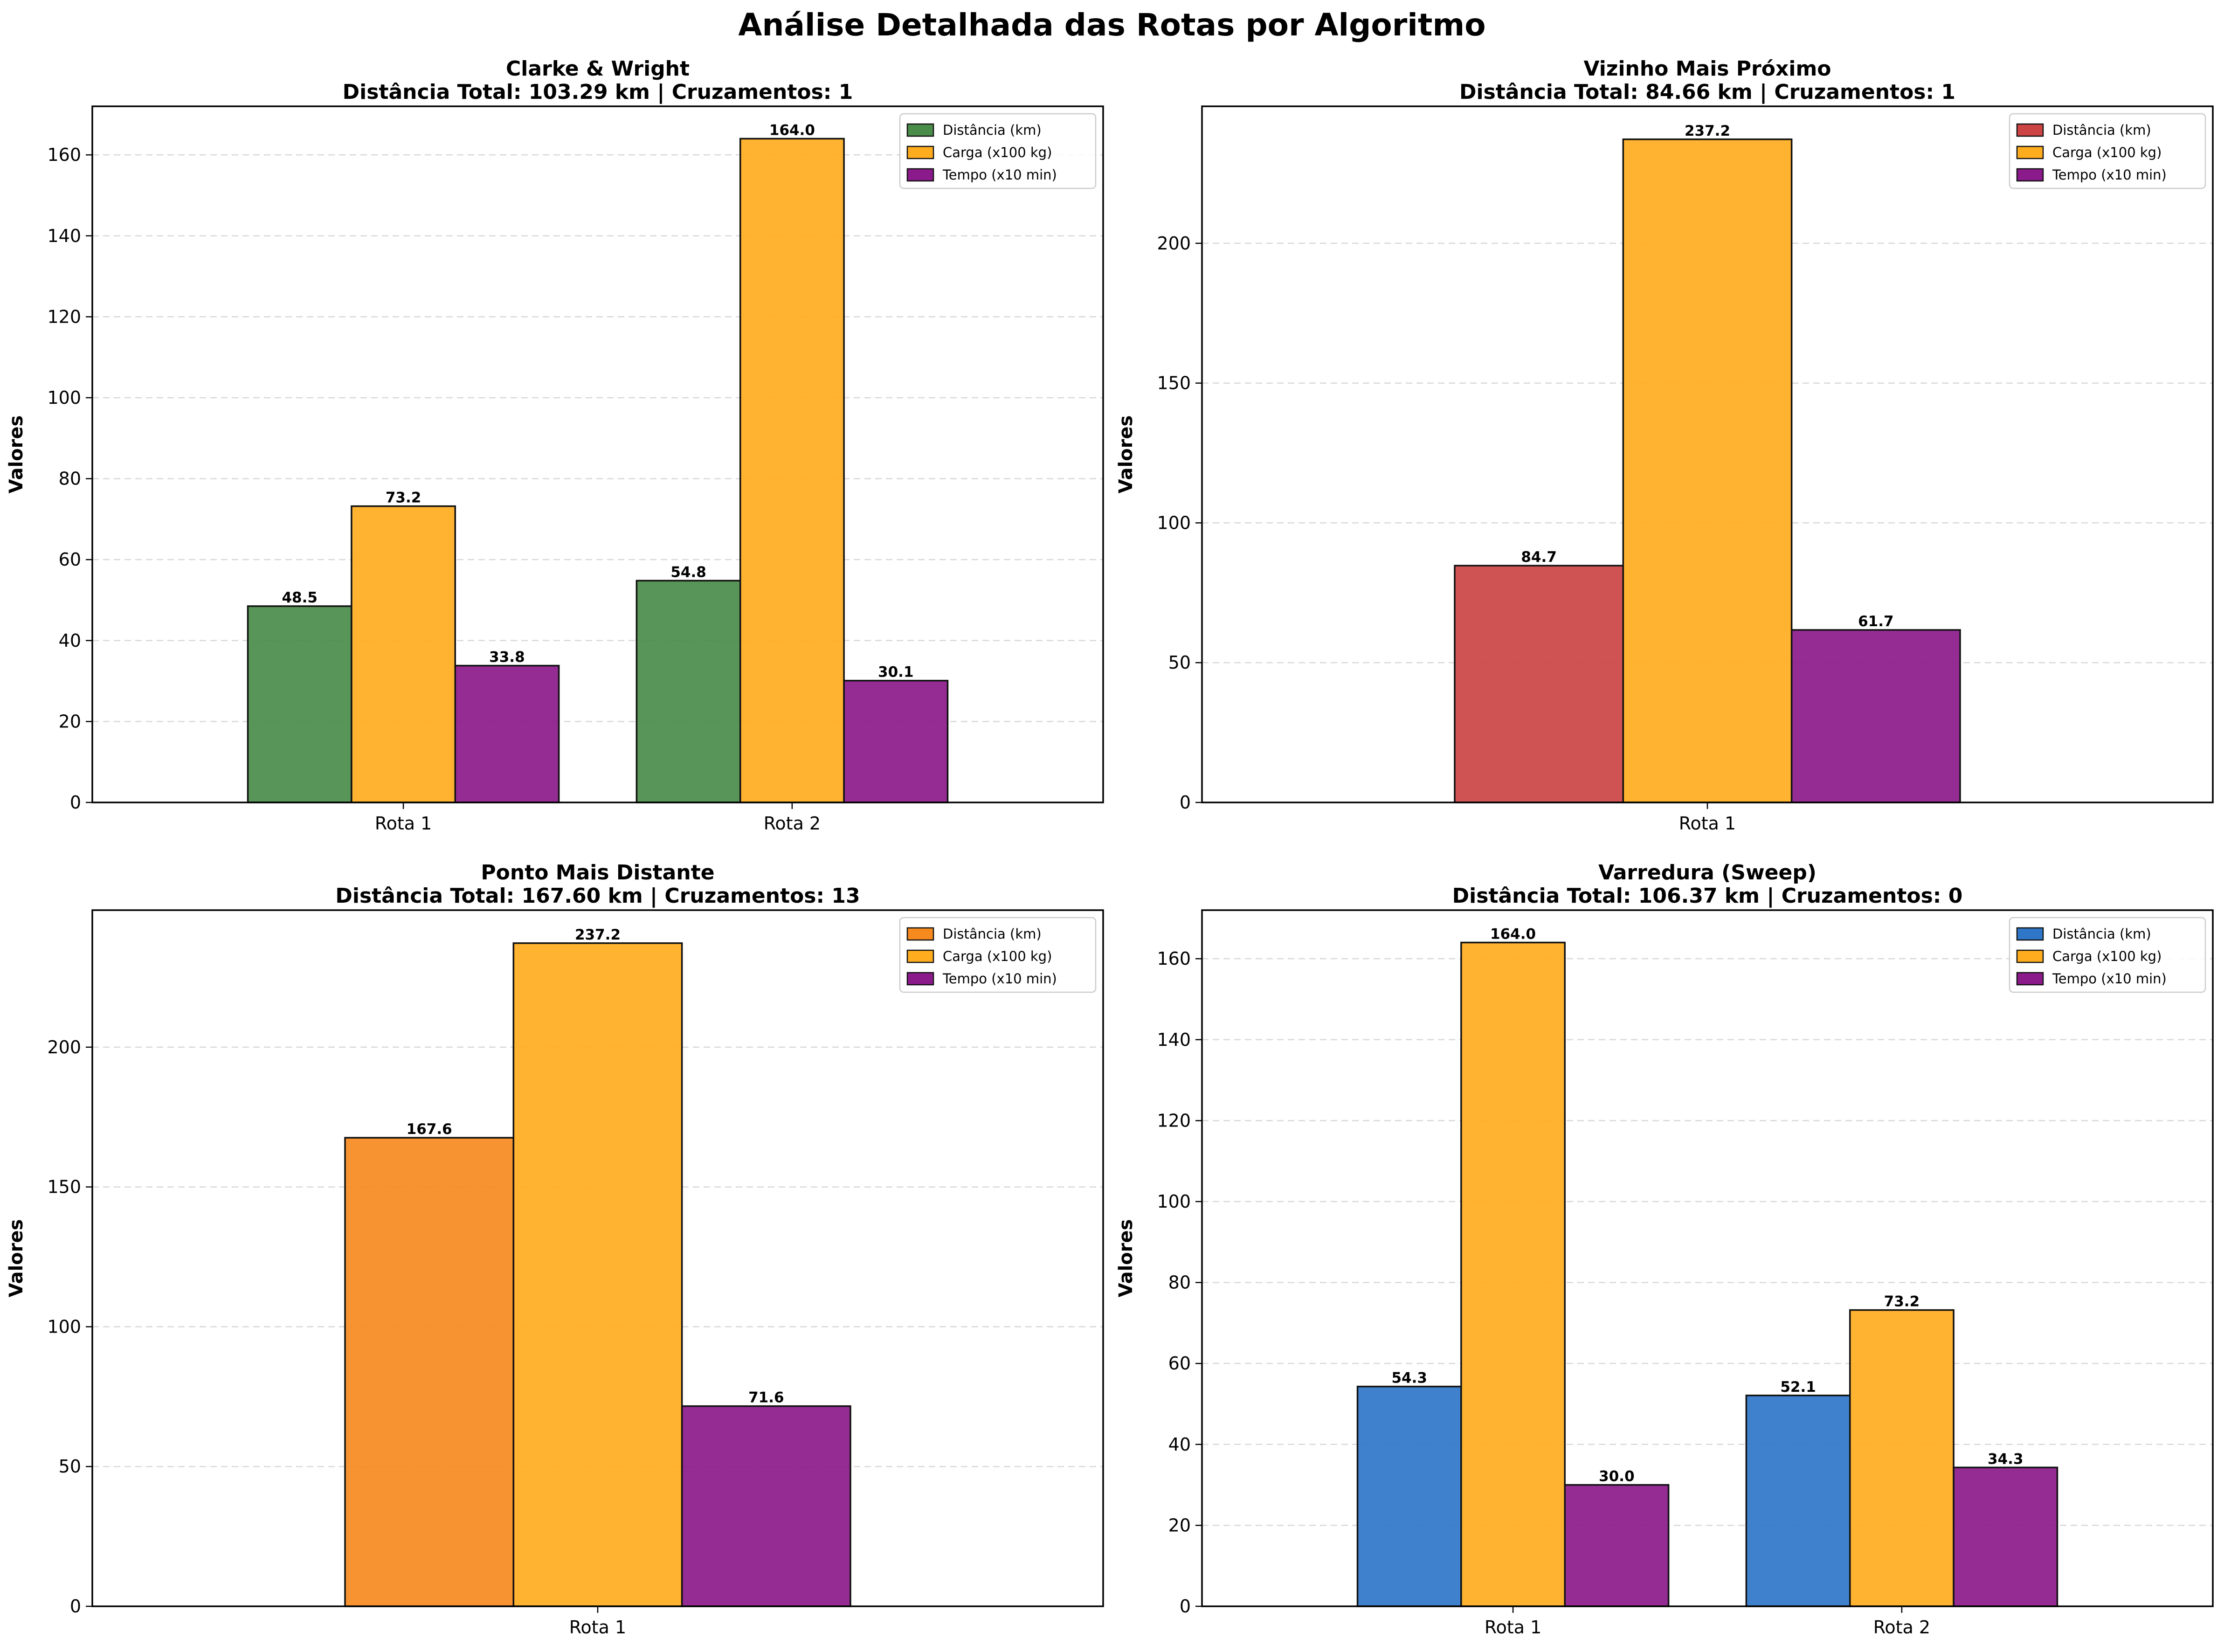  What do you see at coordinates (1617, 1476) in the screenshot?
I see `data-label: 30.0` at bounding box center [1617, 1476].